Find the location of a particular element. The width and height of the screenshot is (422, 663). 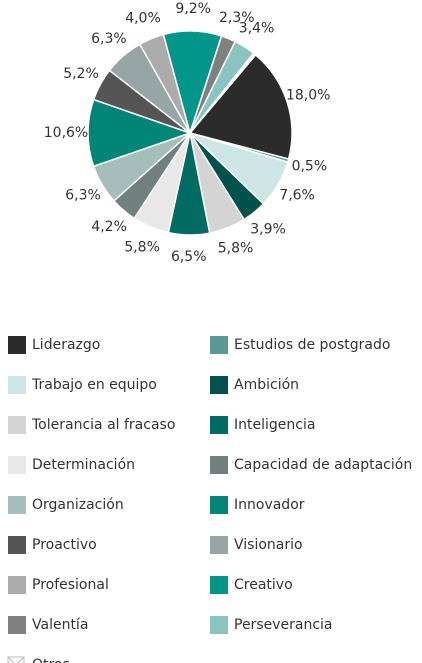

legend-label: Liderazgo is located at coordinates (66, 345).